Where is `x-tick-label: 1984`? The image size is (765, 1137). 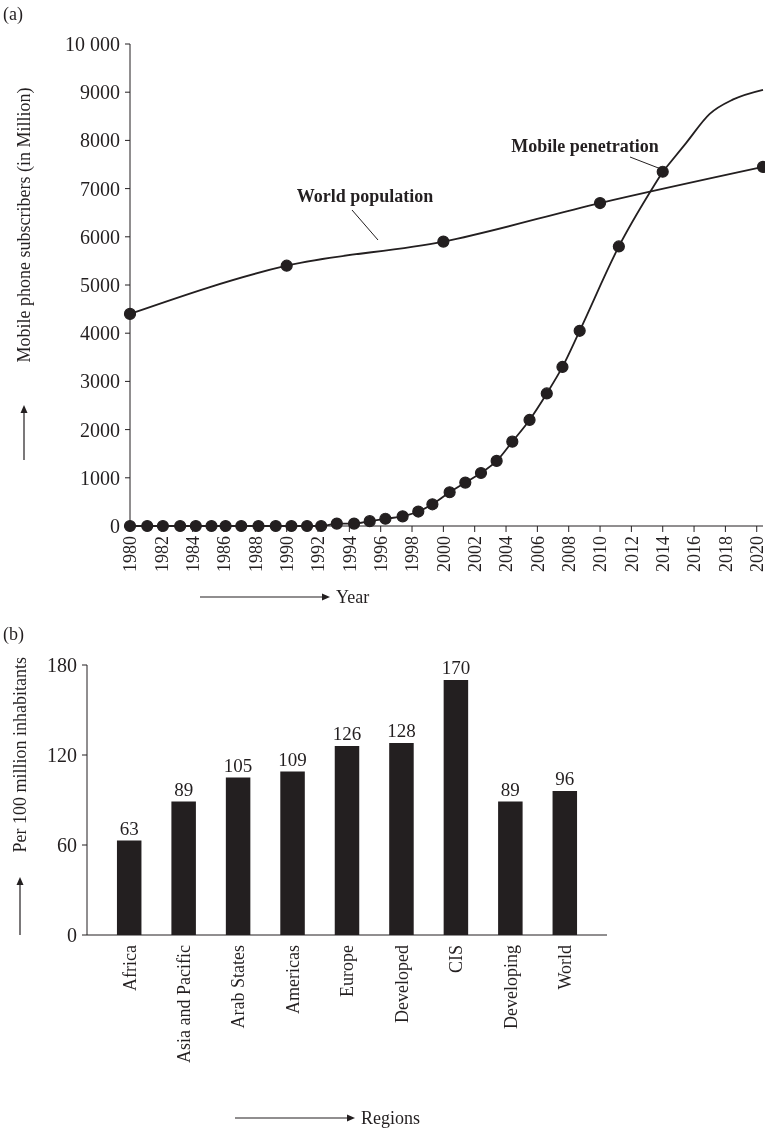
x-tick-label: 1984 is located at coordinates (192, 554).